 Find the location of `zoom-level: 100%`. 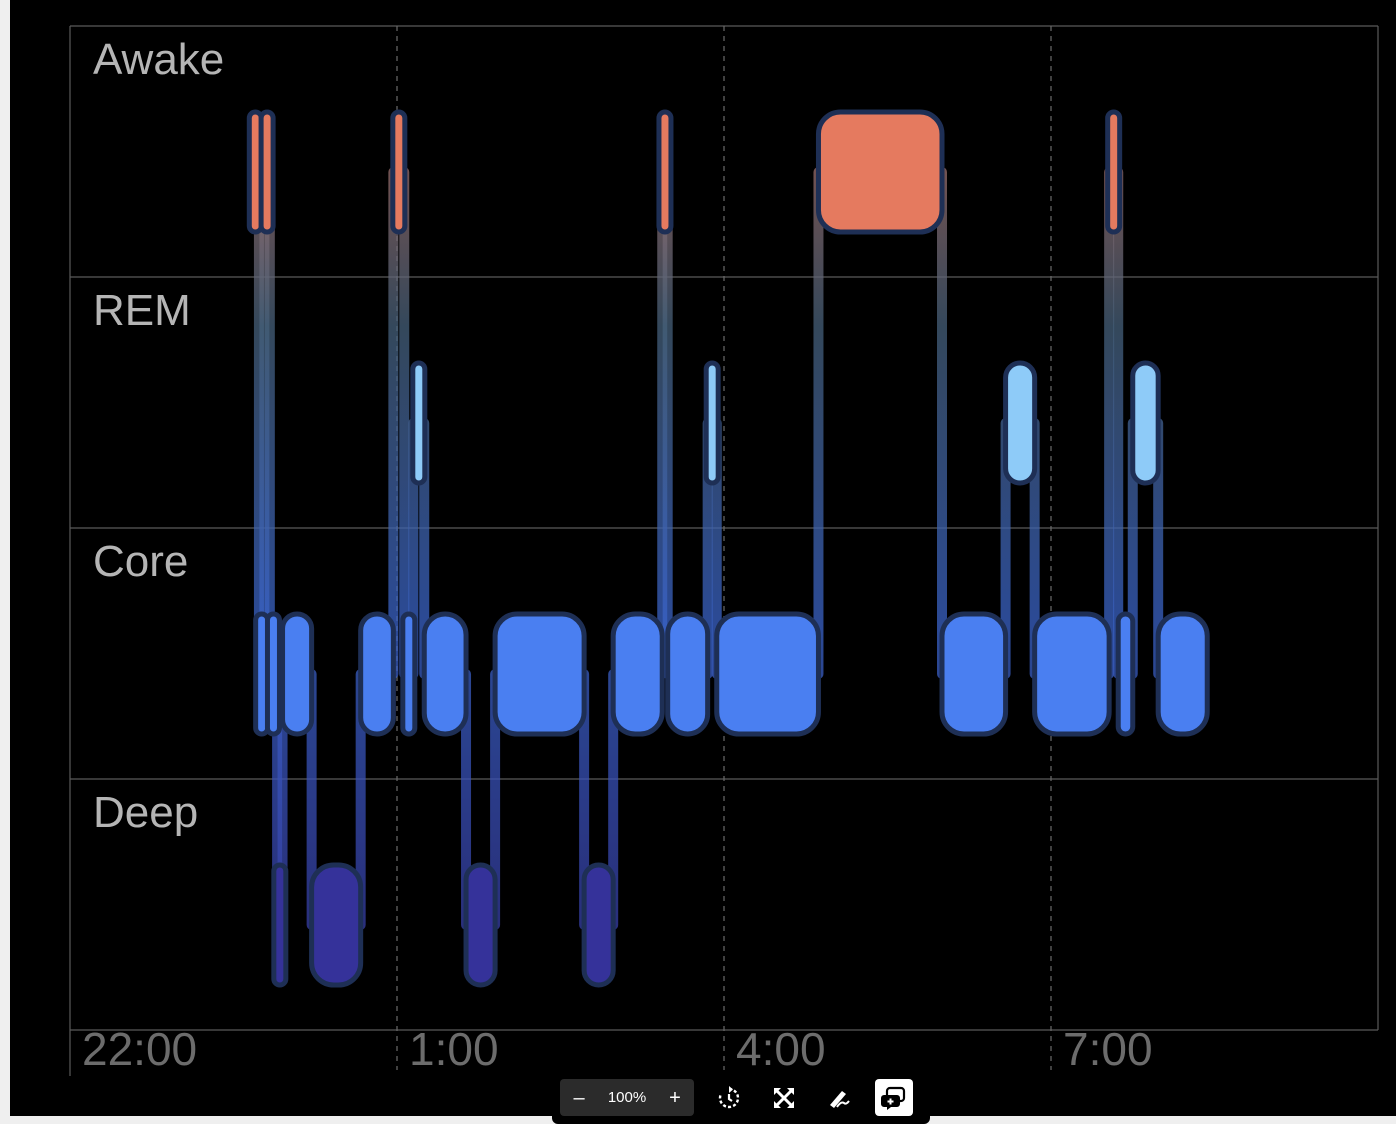

zoom-level: 100% is located at coordinates (627, 1097).